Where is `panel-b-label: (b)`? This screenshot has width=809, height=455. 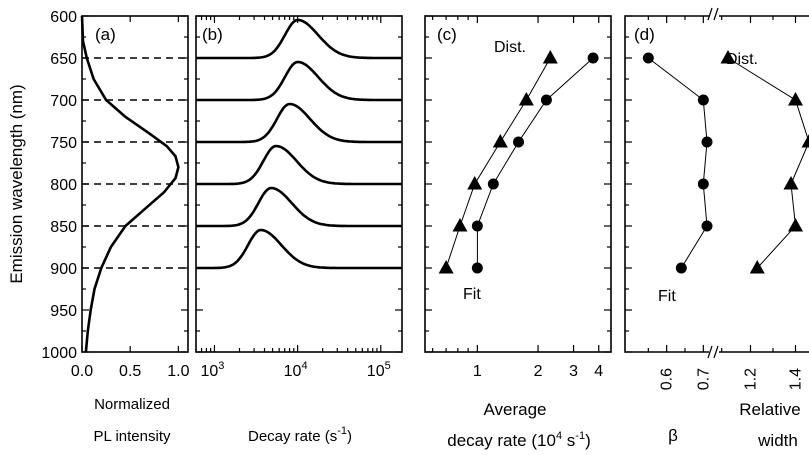 panel-b-label: (b) is located at coordinates (212, 34).